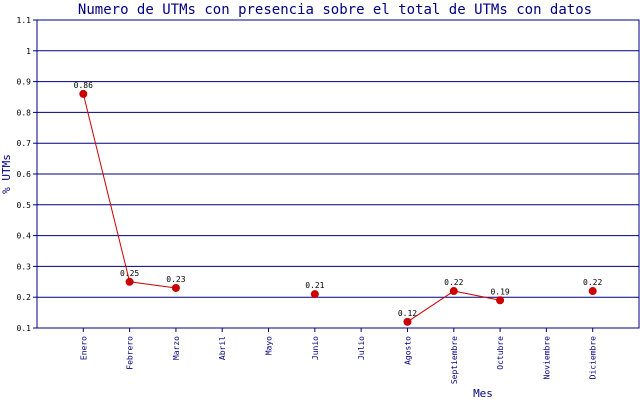 The height and width of the screenshot is (400, 640). Describe the element at coordinates (500, 353) in the screenshot. I see `x-tick-label: Octubre` at that location.